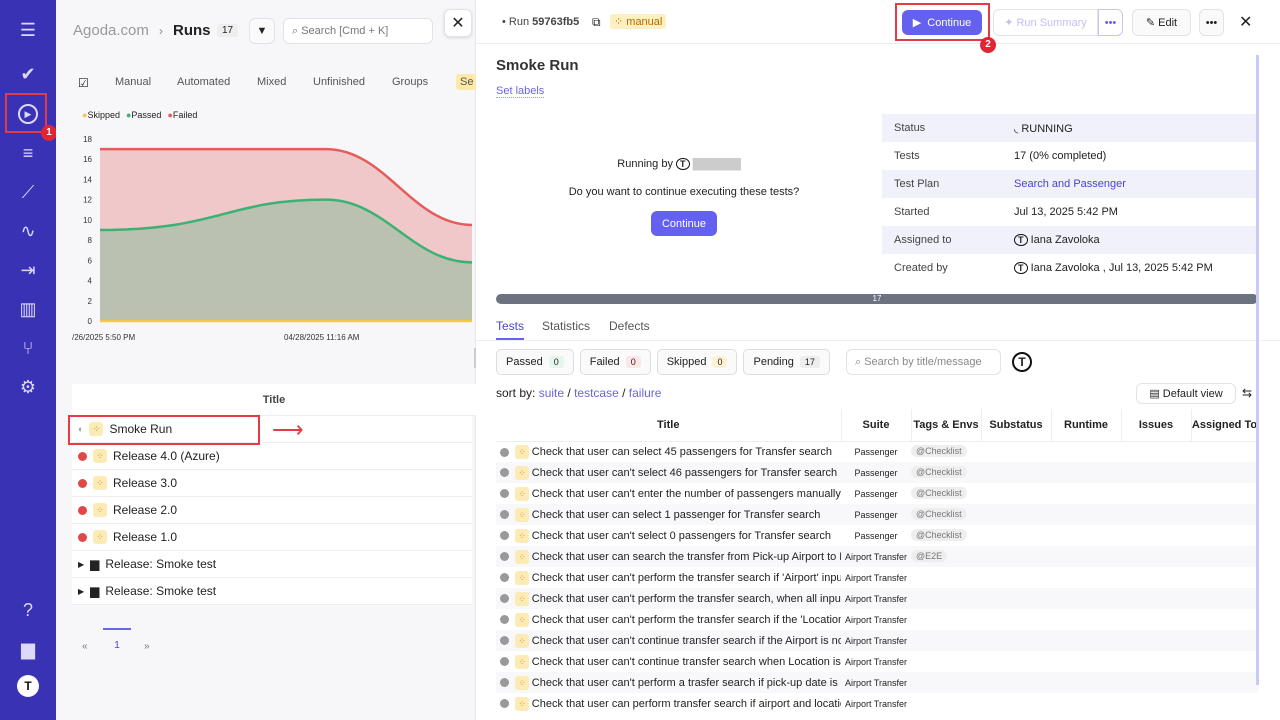 The image size is (1280, 720). What do you see at coordinates (946, 425) in the screenshot?
I see `column-header: Tags & Envs` at bounding box center [946, 425].